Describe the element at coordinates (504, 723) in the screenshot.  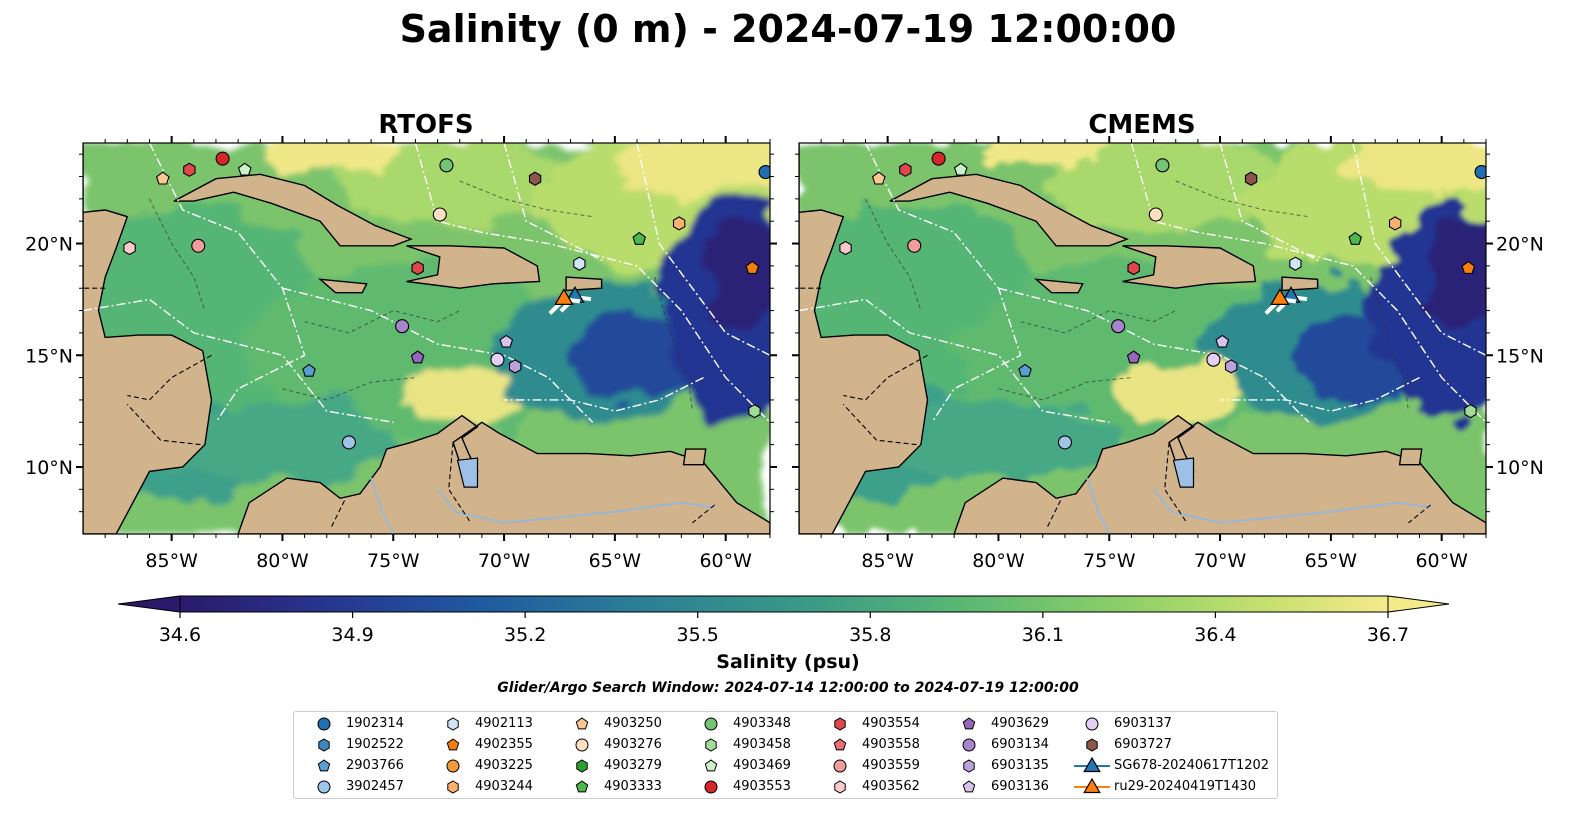
I see `legend-label: 4902113` at that location.